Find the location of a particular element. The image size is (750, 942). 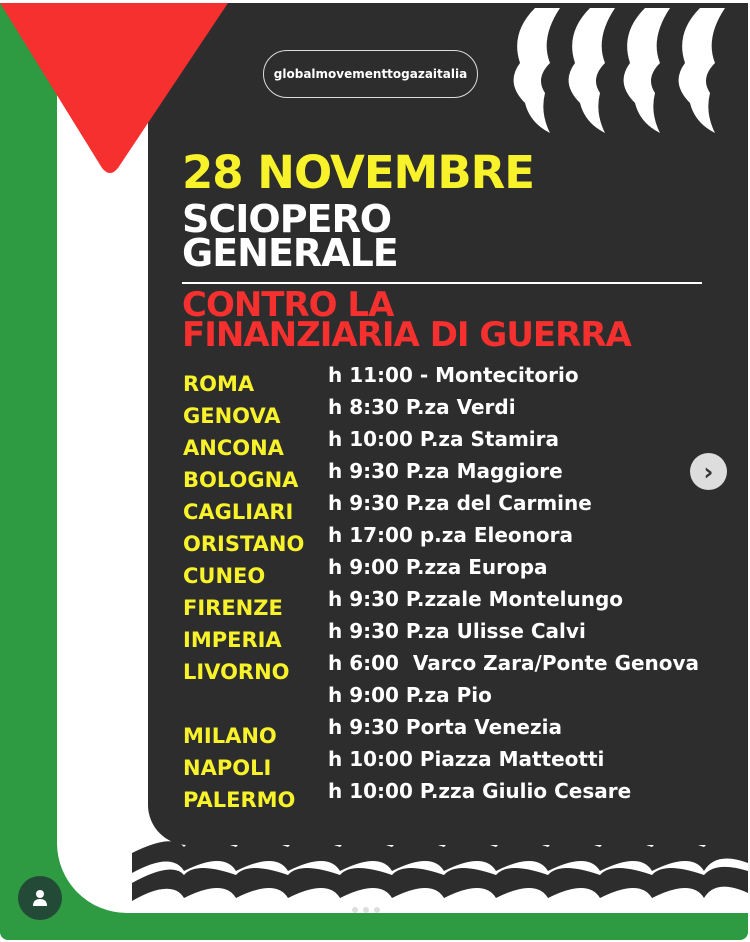

event-time-place: h 6:00 Varco Zara/Ponte Genova is located at coordinates (514, 663).